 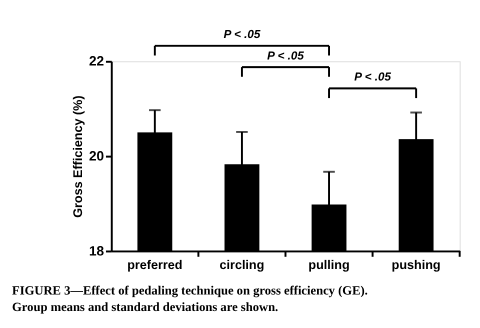 I want to click on y-axis-title: Gross Efficiency (%), so click(x=78, y=156).